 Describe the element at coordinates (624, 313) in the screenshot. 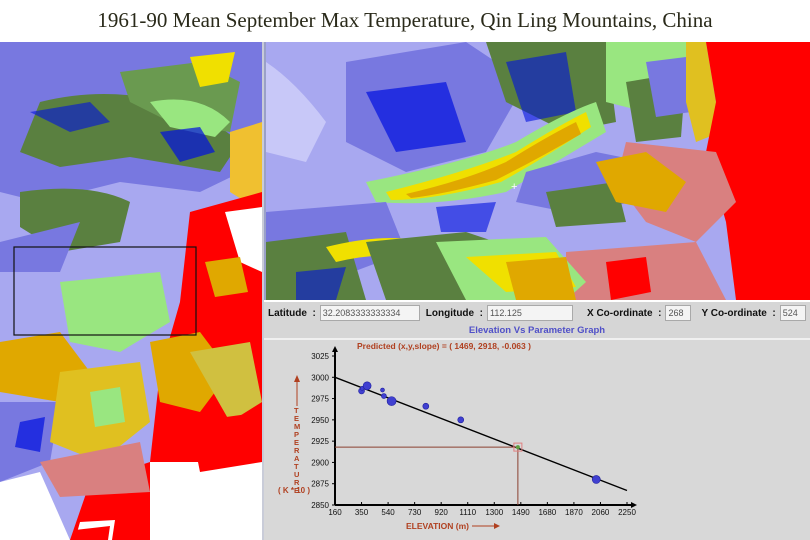

I see `x-coordinate-label: X Co-ordinate :` at that location.